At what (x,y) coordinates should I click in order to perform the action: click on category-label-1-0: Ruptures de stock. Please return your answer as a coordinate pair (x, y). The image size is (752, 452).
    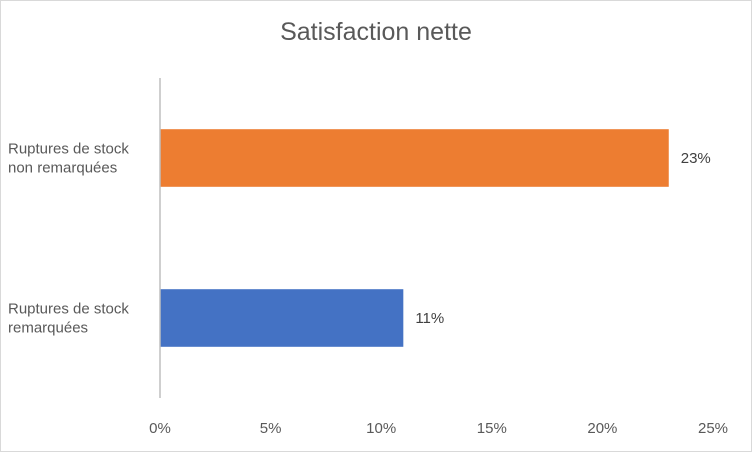
    Looking at the image, I should click on (68, 309).